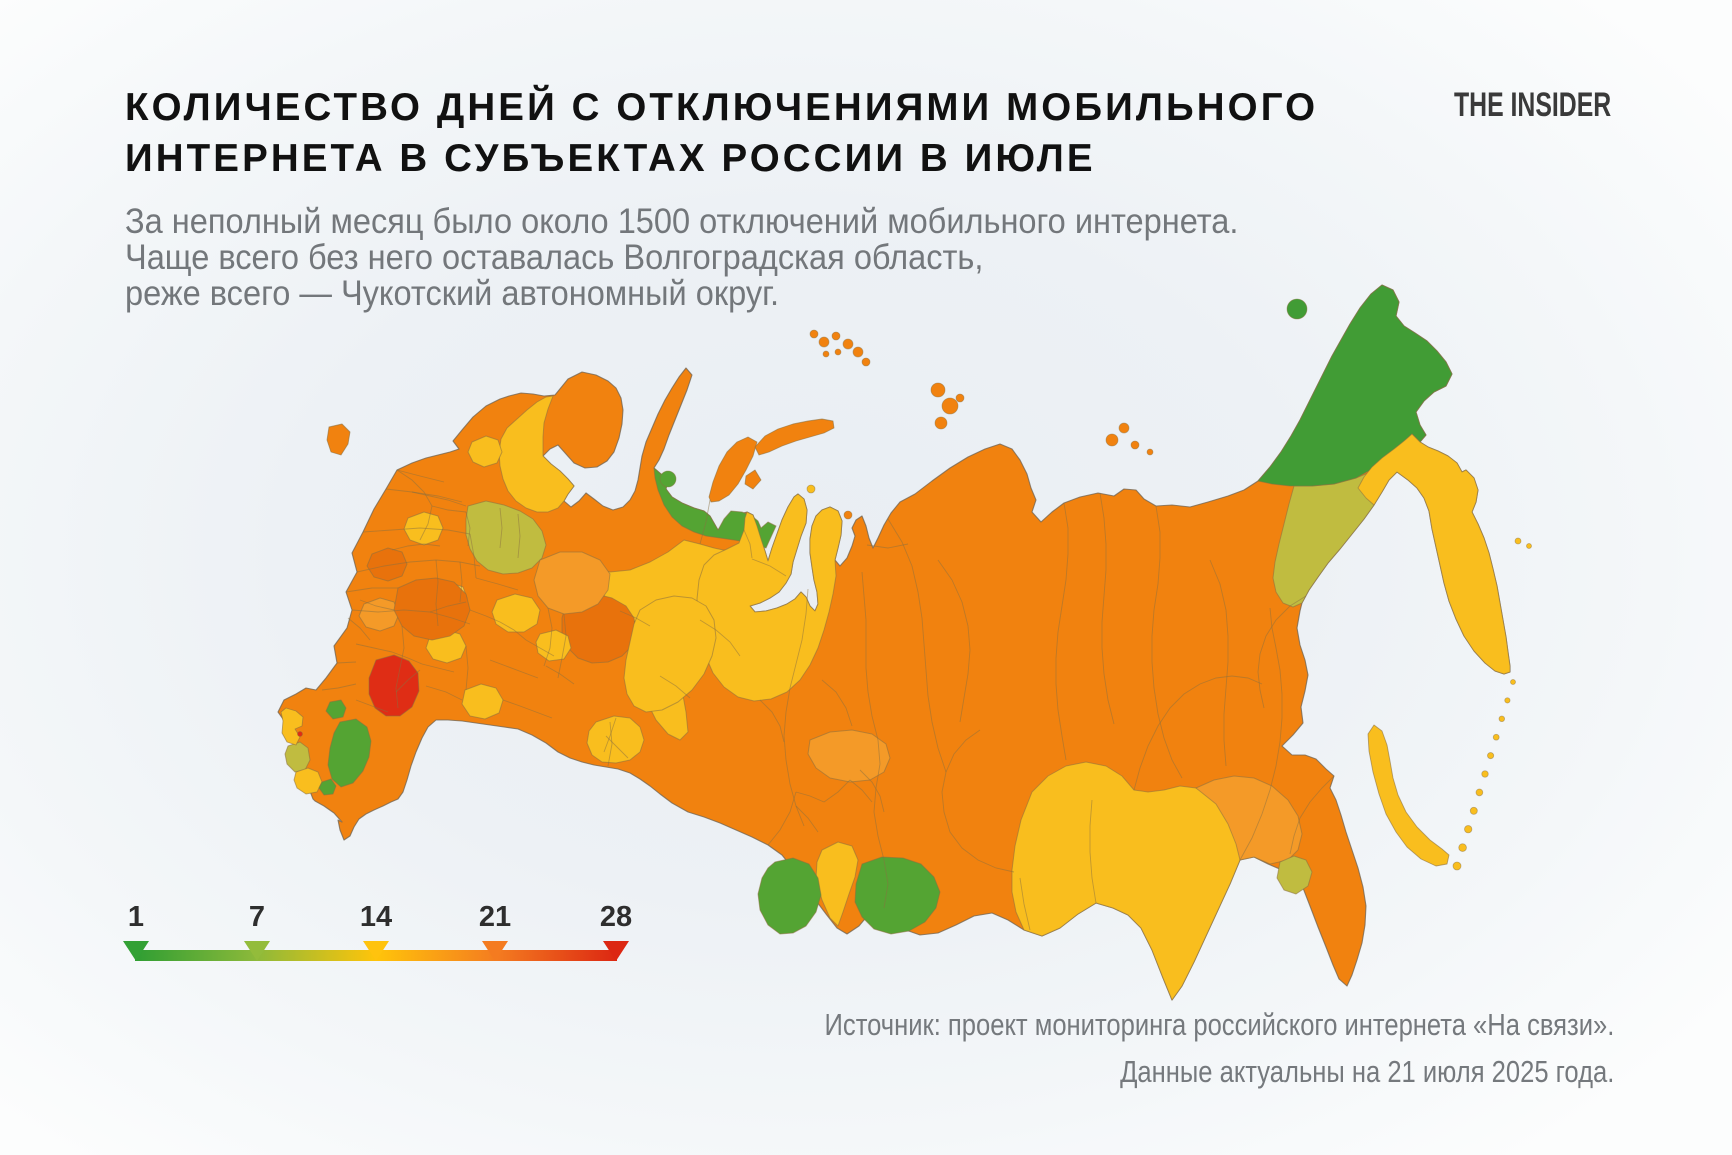  Describe the element at coordinates (495, 917) in the screenshot. I see `svg-text: 21` at that location.